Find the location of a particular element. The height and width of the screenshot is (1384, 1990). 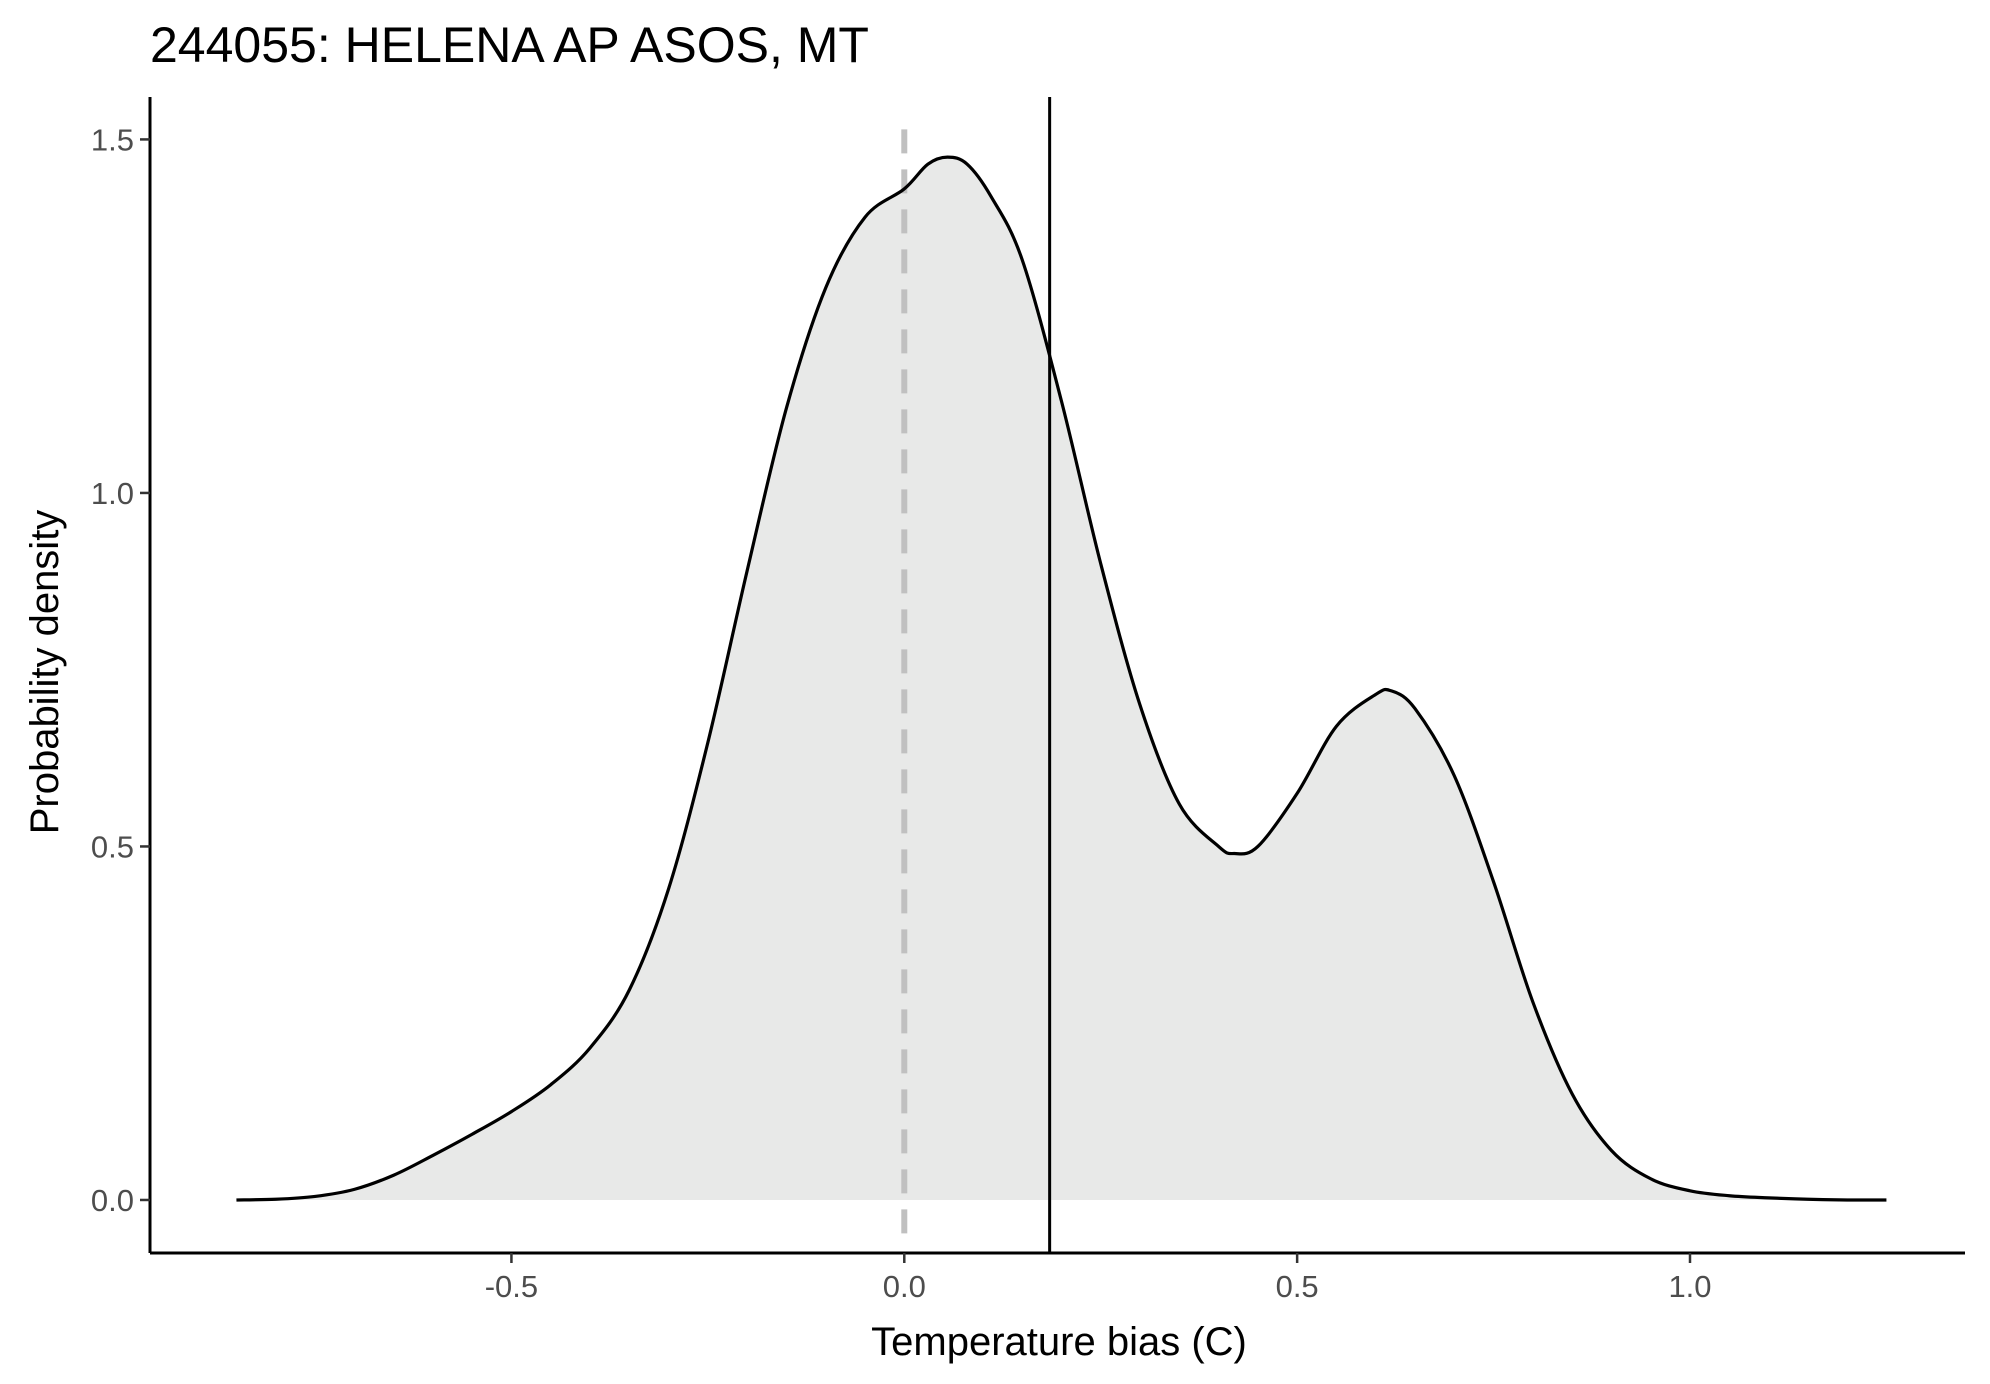

y-tick-label: 1.5 is located at coordinates (112, 139).